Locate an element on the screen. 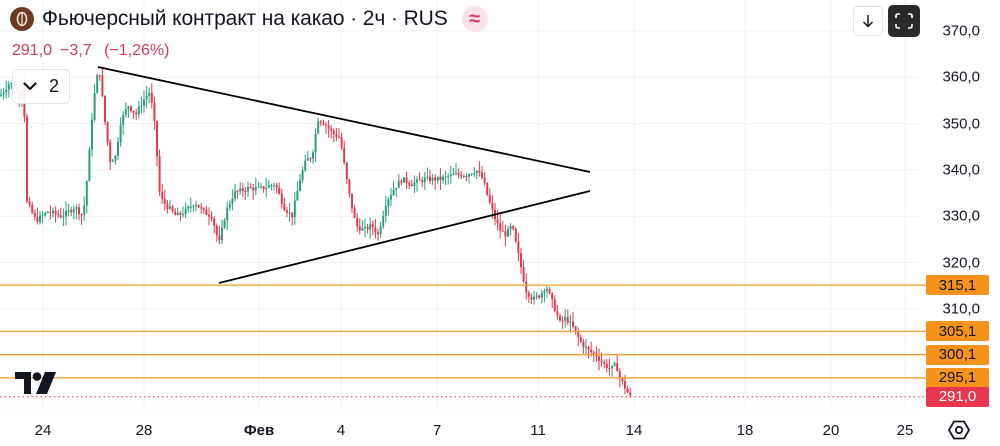 The height and width of the screenshot is (446, 1000). time-axis-label: 4 is located at coordinates (341, 430).